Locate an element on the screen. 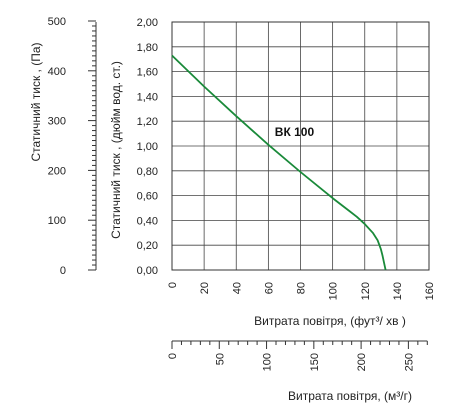 The image size is (450, 415). x-secondary-tick-label: 250 is located at coordinates (409, 362).